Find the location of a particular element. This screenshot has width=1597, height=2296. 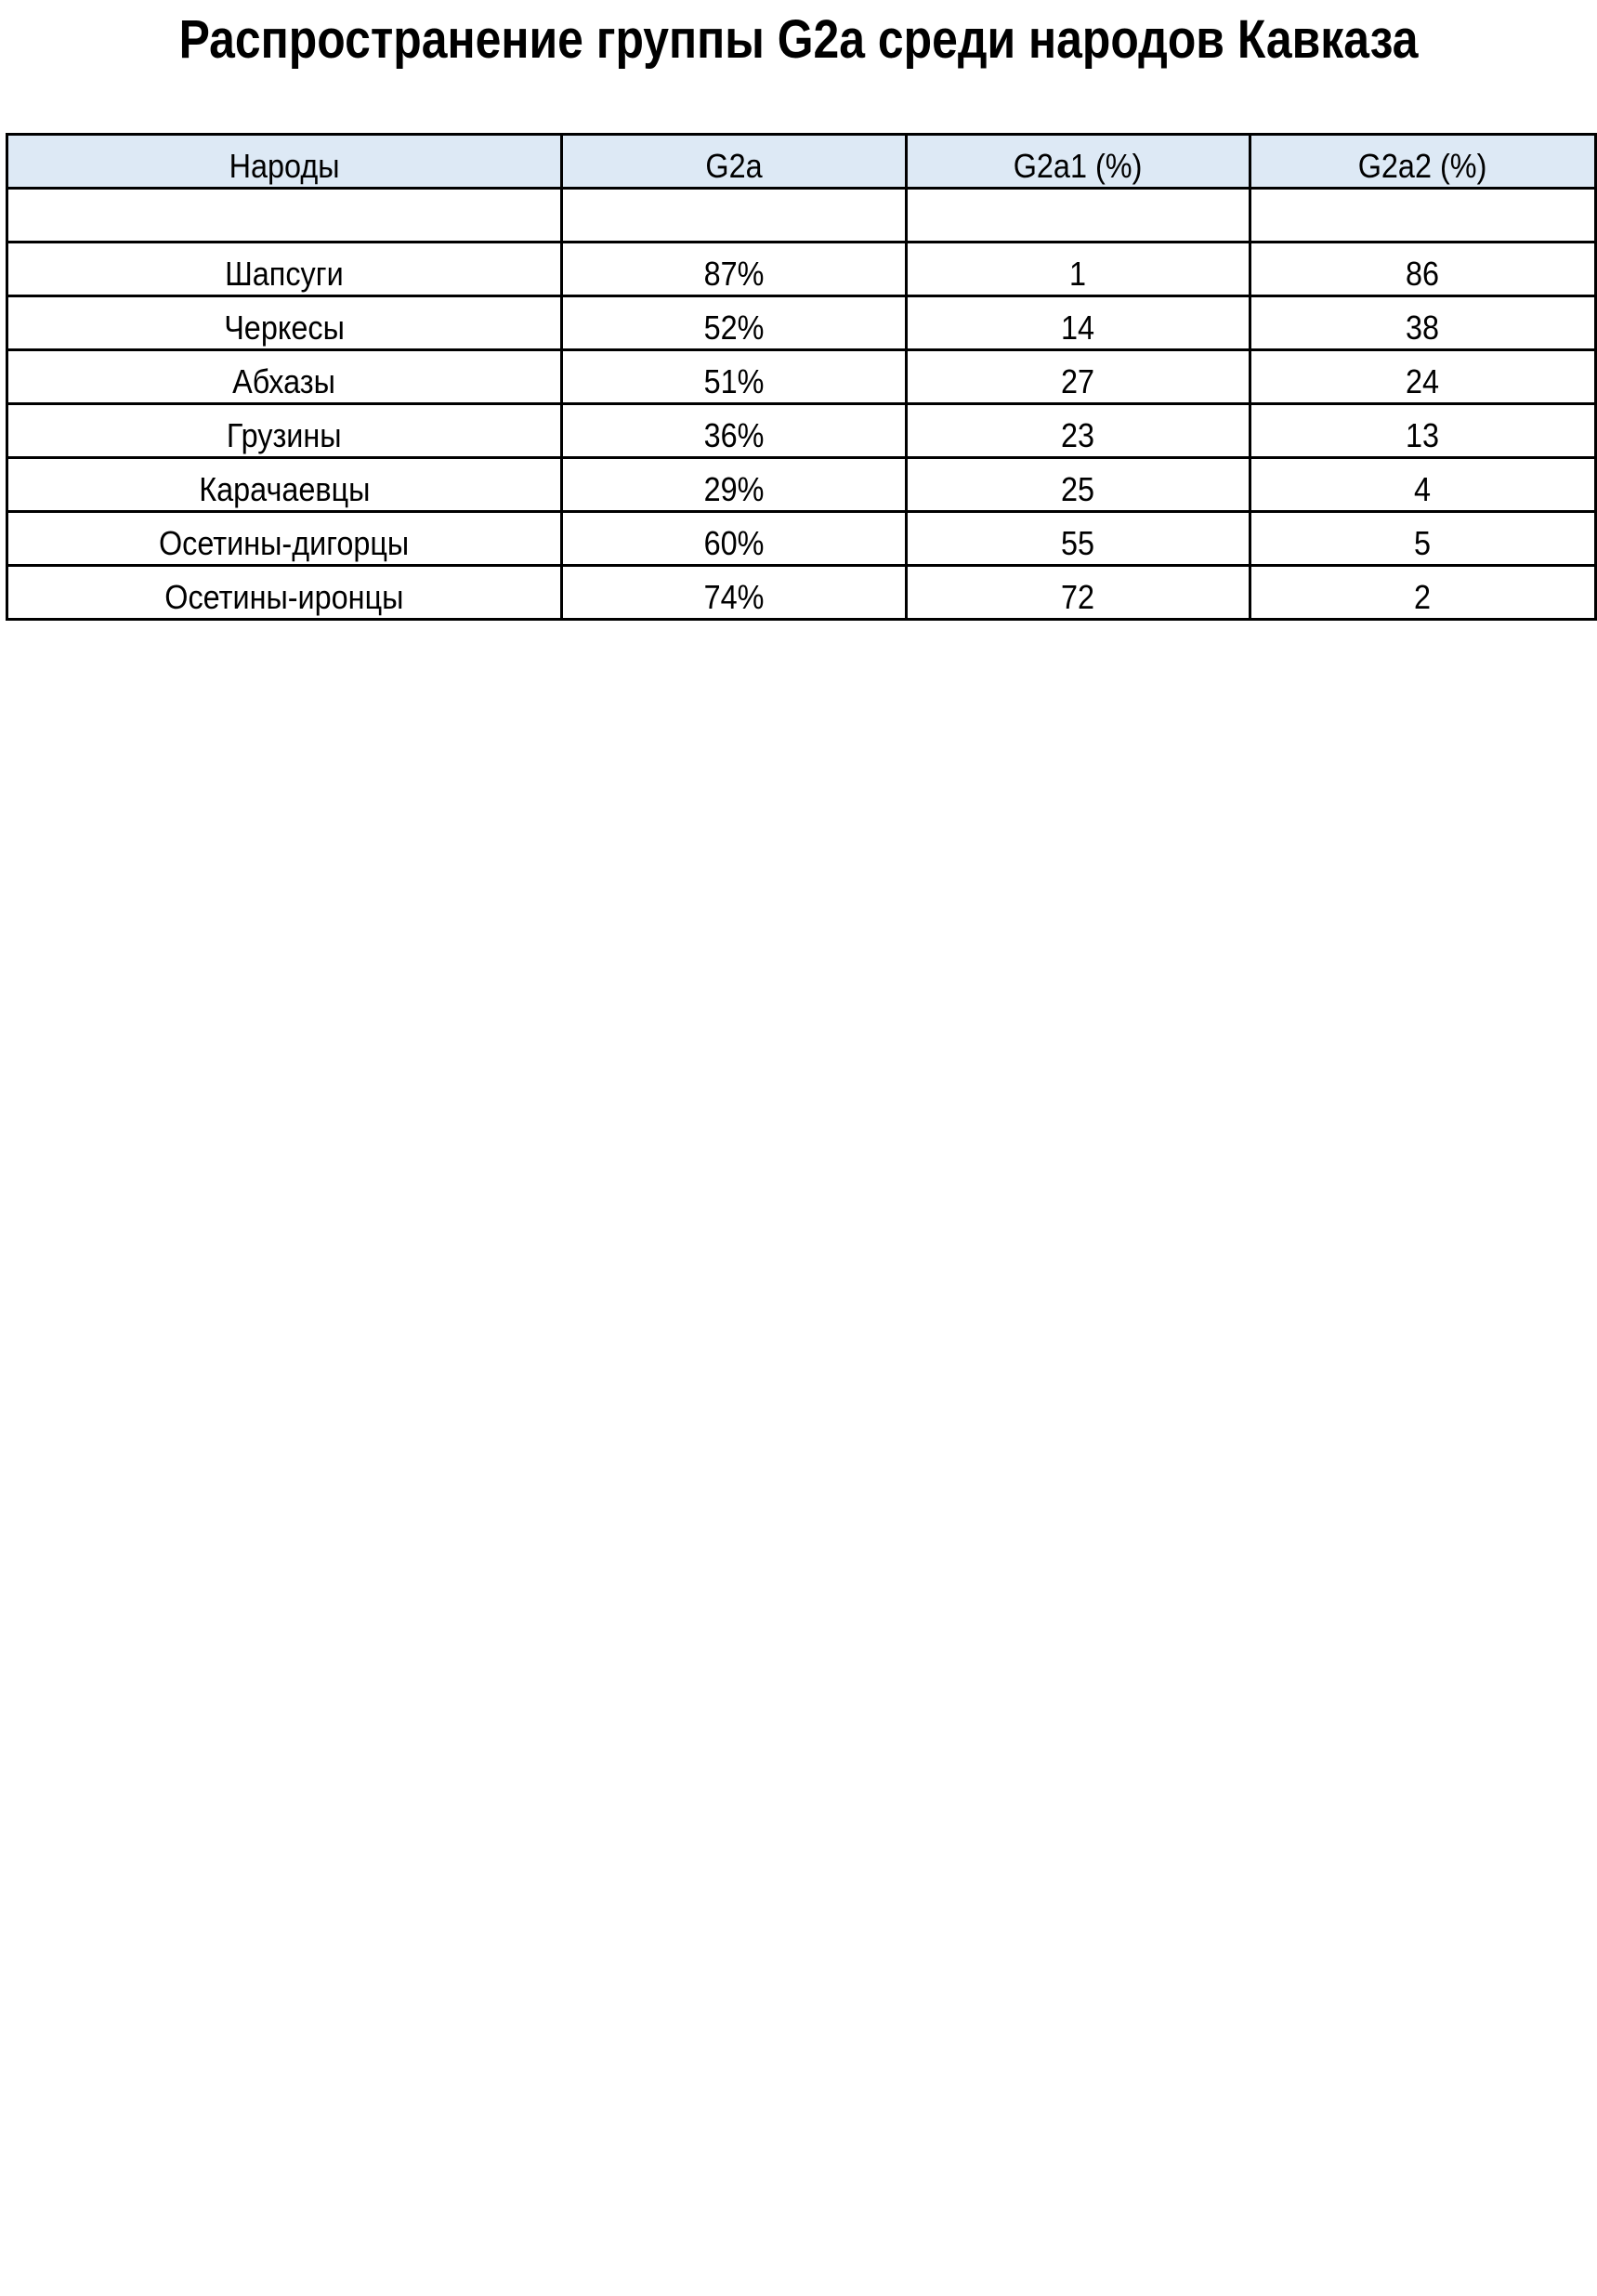

table-row: Черкесы 52% 14 38 is located at coordinates (801, 323).